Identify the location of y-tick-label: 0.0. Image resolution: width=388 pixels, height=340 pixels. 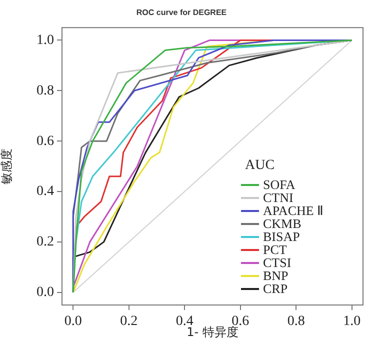
(45, 292).